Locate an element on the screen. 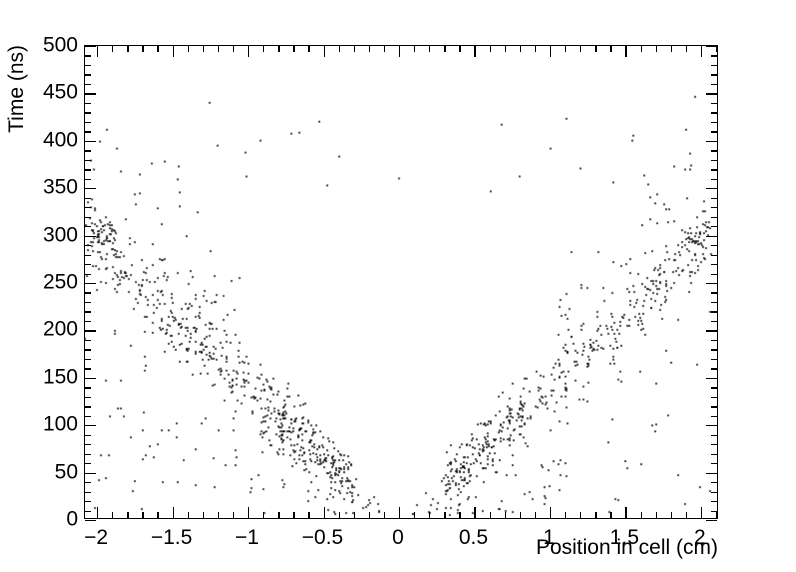  x-axis-tick-label: −0.5 is located at coordinates (322, 537).